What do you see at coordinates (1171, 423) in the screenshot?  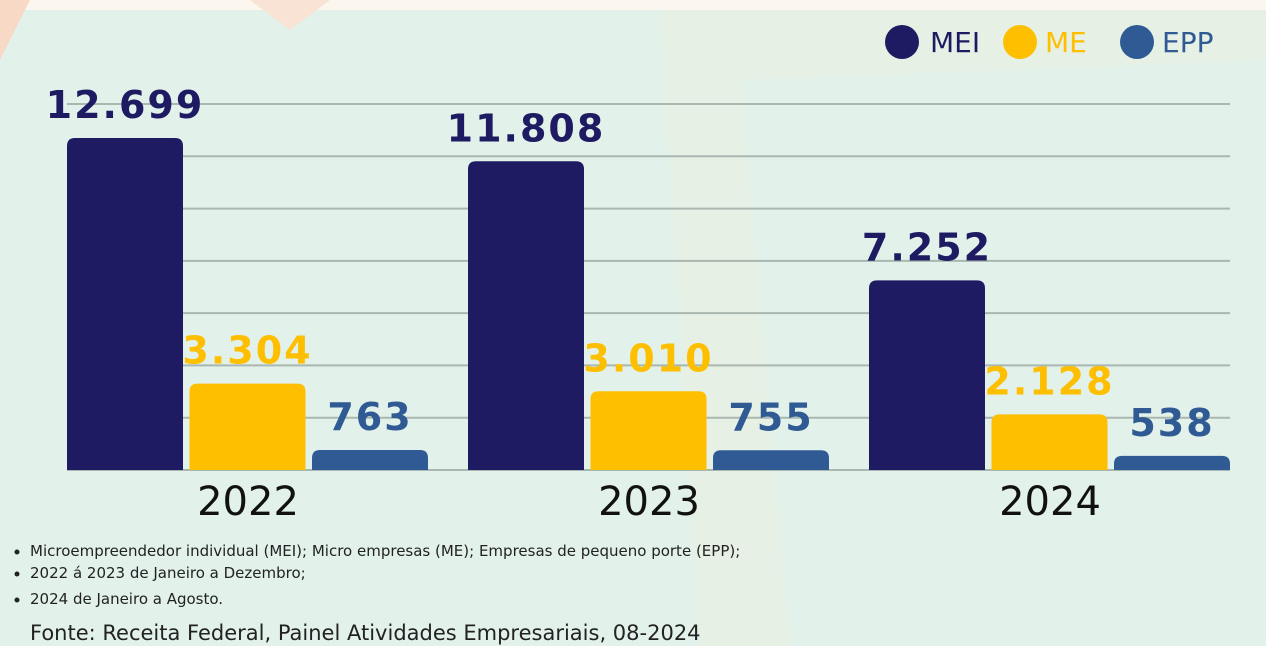 I see `value-label: 538` at bounding box center [1171, 423].